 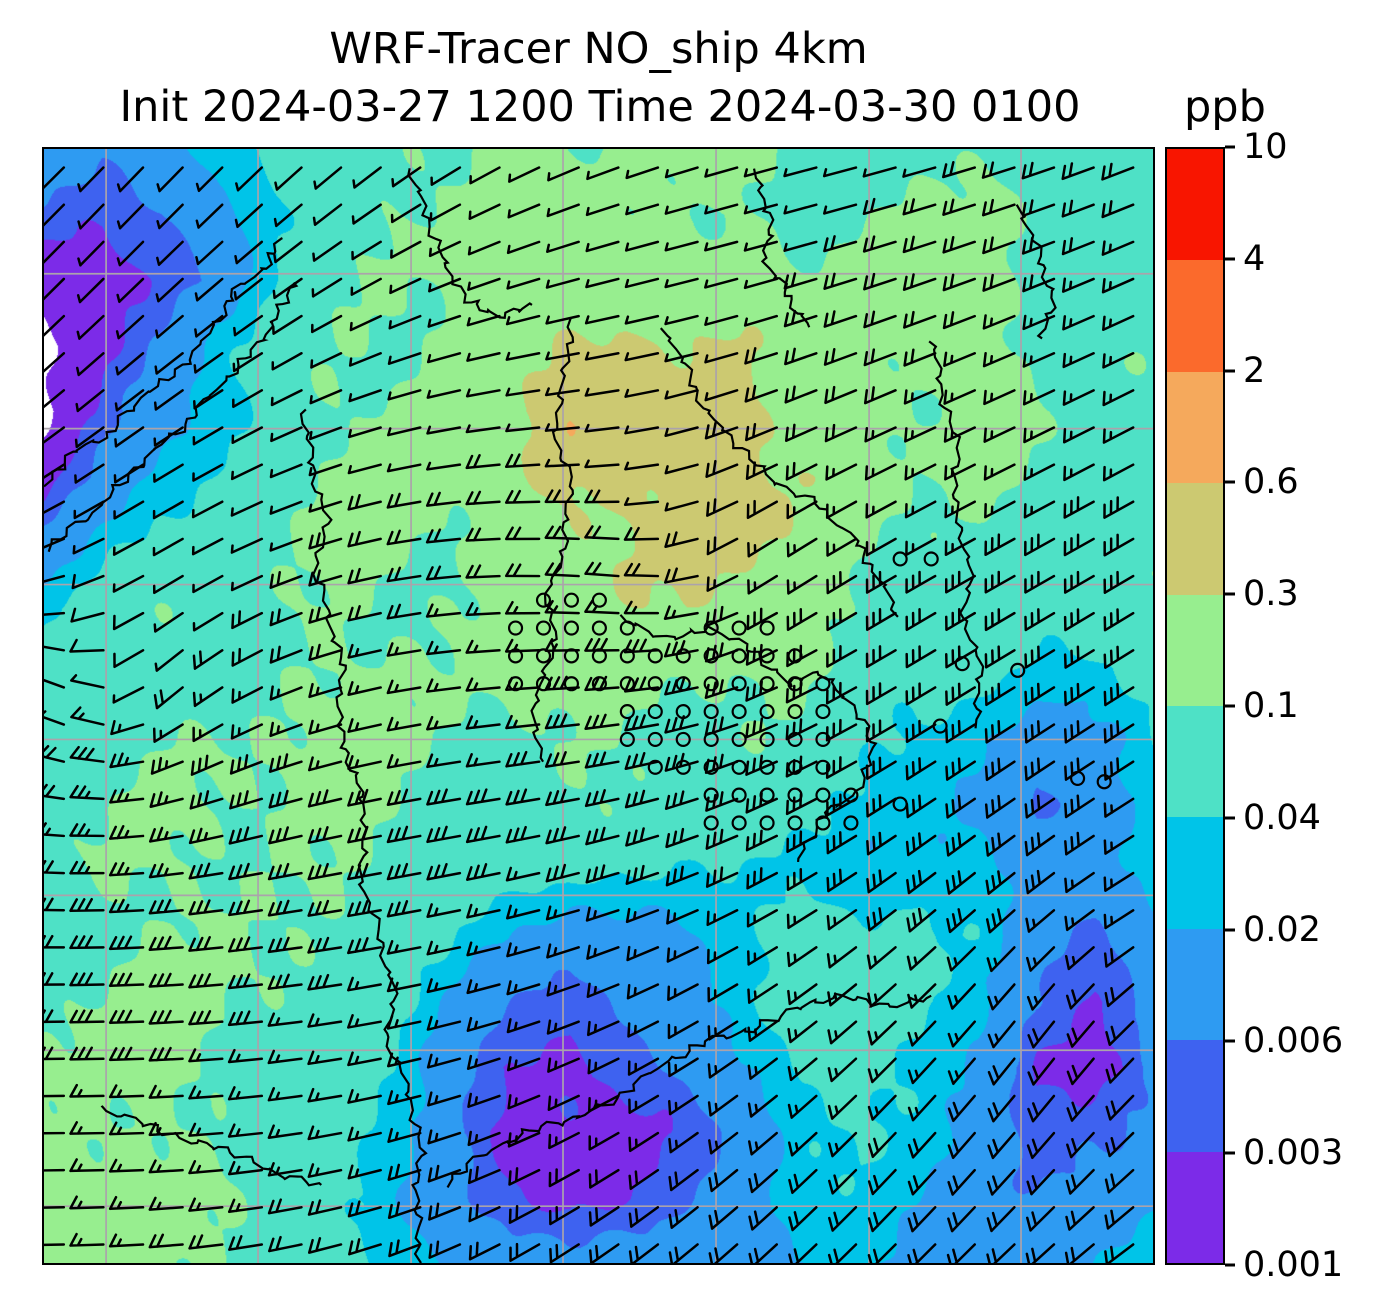 I want to click on colorbar-tick-label: 0.3, so click(x=1271, y=594).